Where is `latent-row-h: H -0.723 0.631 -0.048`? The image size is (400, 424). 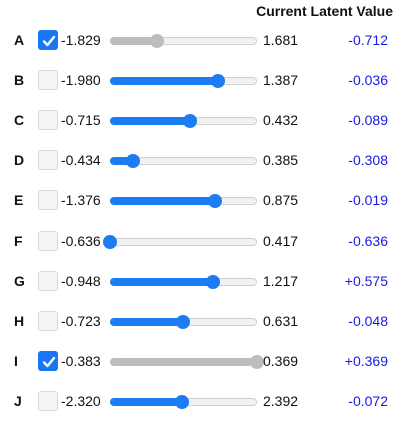
latent-row-h: H -0.723 0.631 -0.048 is located at coordinates (200, 322).